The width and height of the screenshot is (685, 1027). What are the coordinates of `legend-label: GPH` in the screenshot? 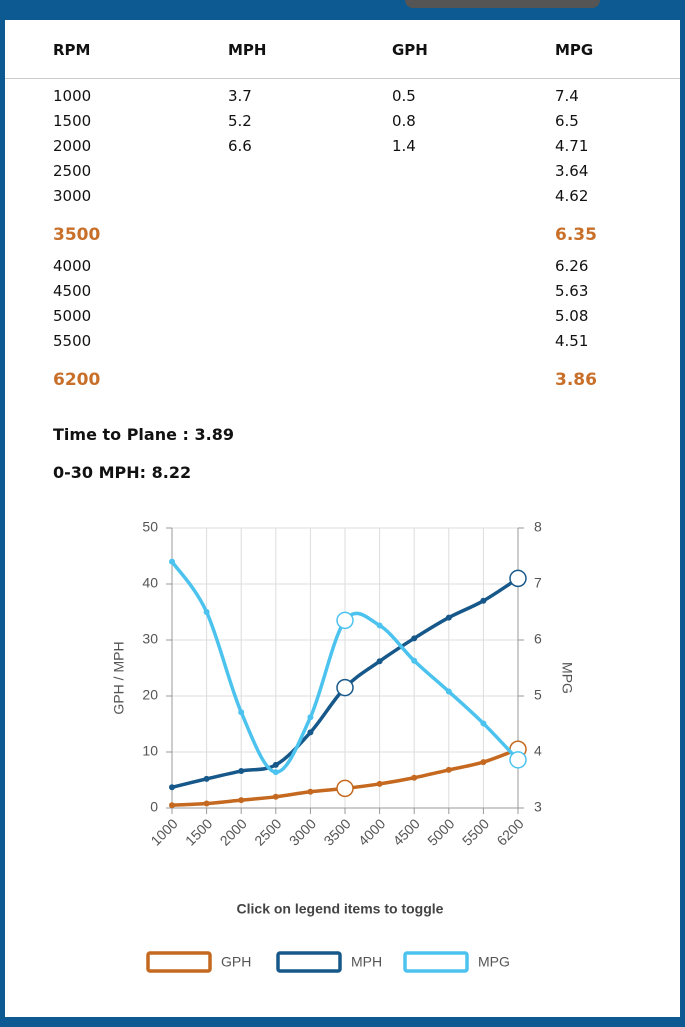 It's located at (236, 962).